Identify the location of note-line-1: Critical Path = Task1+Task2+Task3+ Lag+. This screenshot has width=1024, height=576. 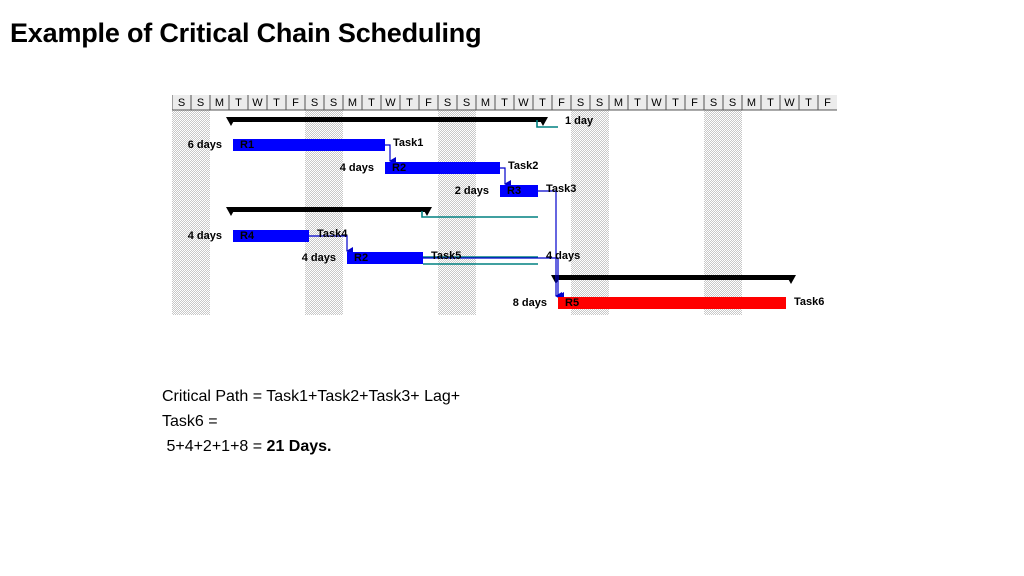
(311, 396).